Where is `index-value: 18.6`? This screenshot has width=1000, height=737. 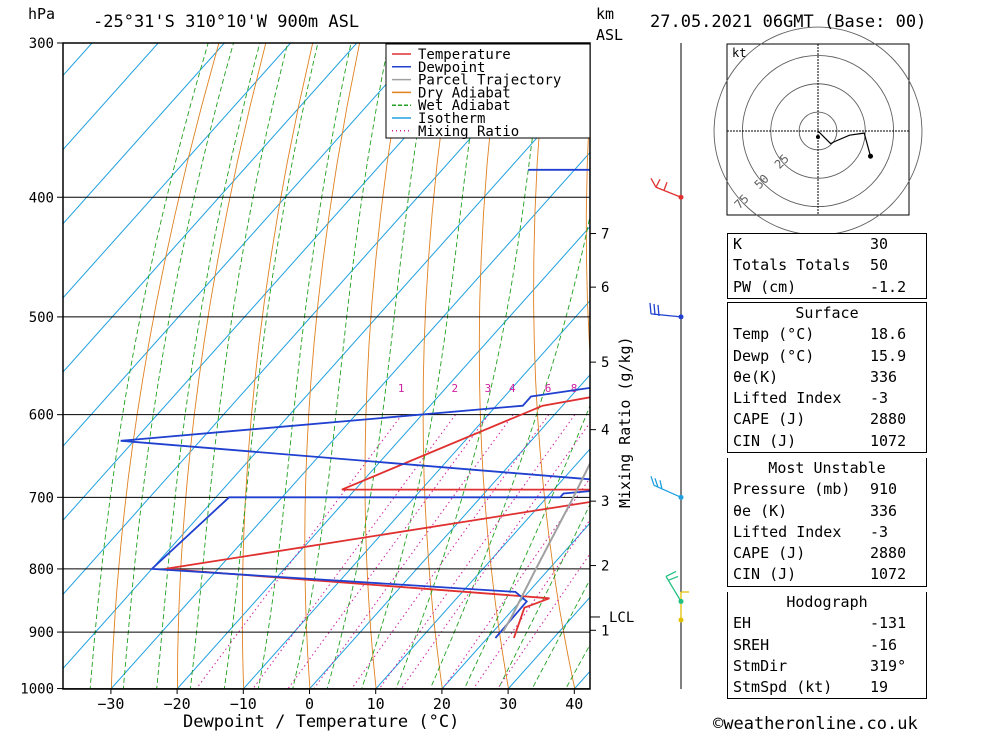
index-value: 18.6 is located at coordinates (896, 334).